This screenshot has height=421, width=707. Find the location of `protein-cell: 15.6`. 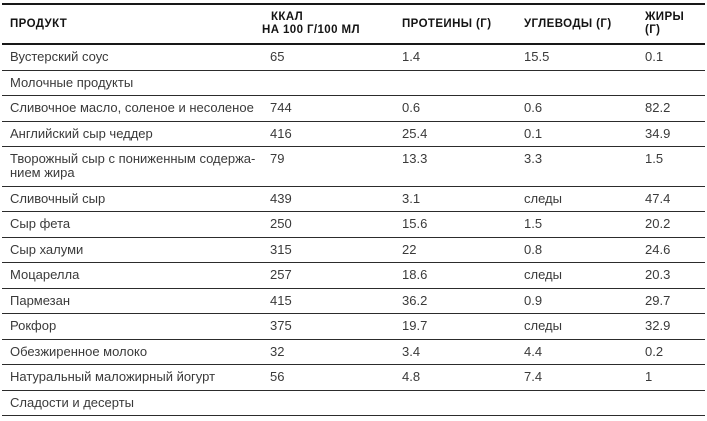

protein-cell: 15.6 is located at coordinates (415, 223).